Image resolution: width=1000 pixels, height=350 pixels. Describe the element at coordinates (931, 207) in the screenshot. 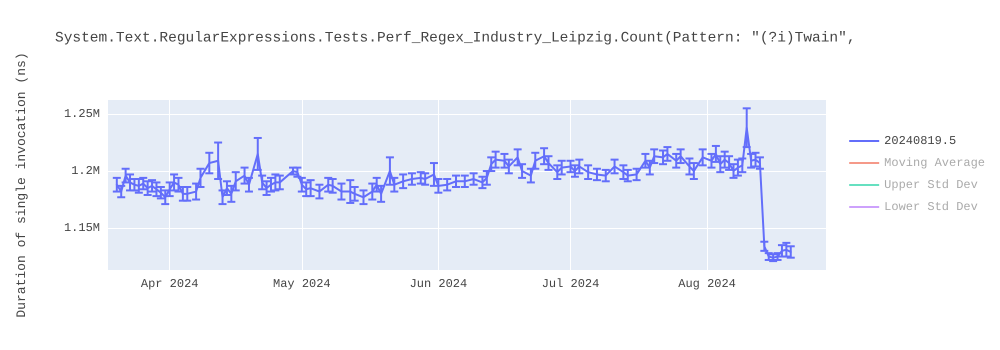

I see `legend-label: Lower Std Dev` at that location.